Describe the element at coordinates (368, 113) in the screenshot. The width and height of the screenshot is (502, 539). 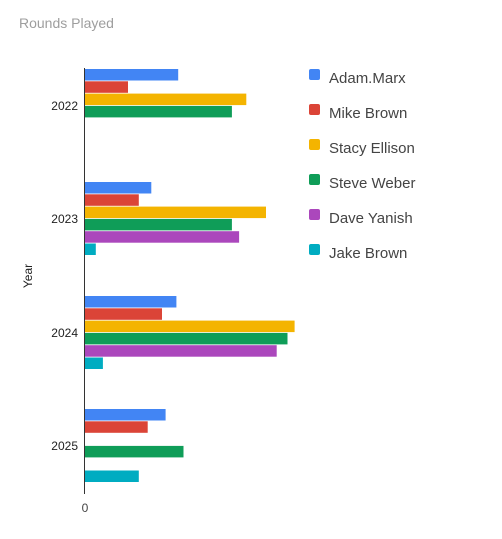
I see `legend-label-mike-brown: Mike Brown` at that location.